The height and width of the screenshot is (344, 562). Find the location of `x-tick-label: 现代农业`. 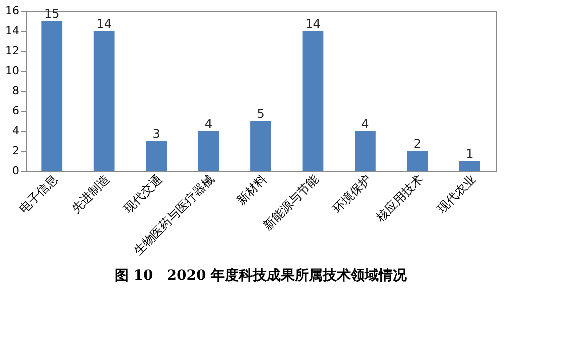

x-tick-label: 现代农业 is located at coordinates (456, 194).